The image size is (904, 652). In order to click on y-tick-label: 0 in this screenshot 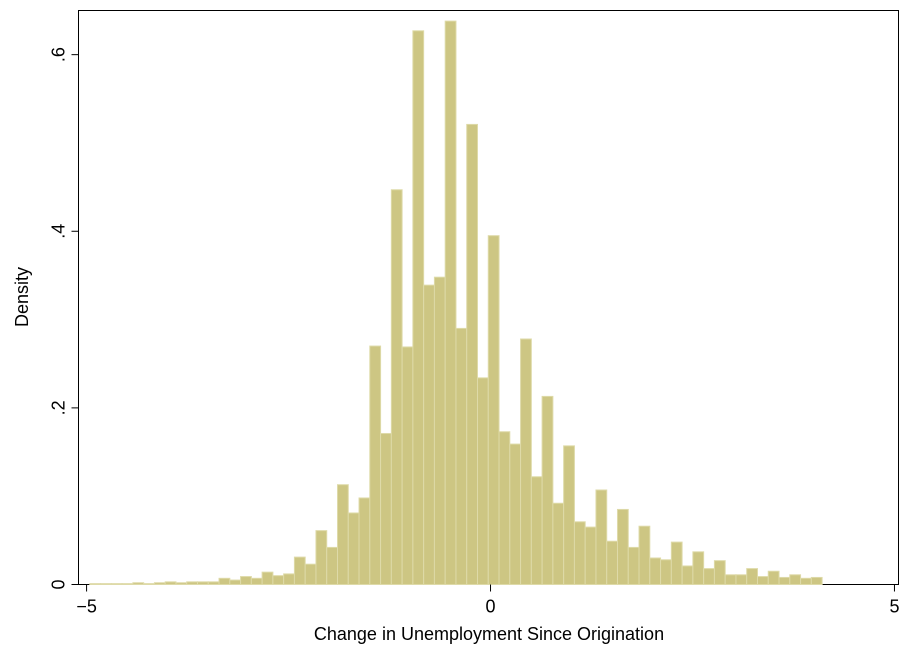, I will do `click(59, 584)`.